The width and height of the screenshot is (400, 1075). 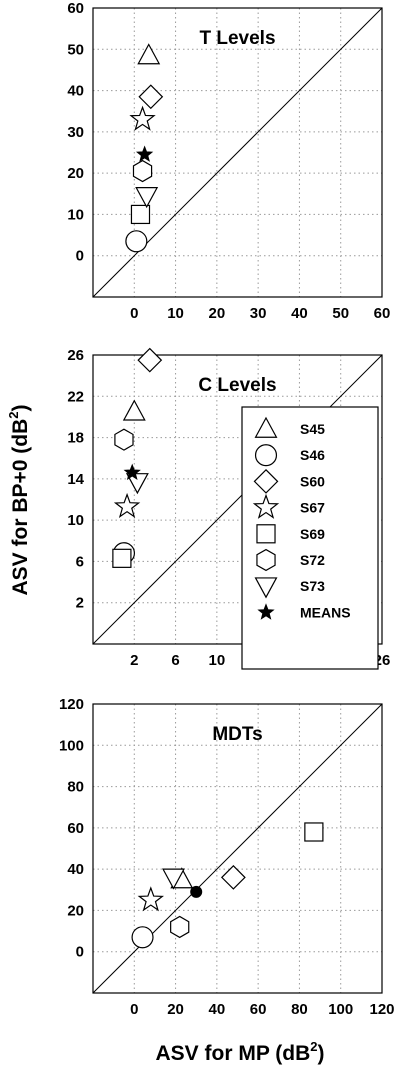 What do you see at coordinates (19, 499) in the screenshot?
I see `y-axis-label: ASV for BP+0 (dB2)` at bounding box center [19, 499].